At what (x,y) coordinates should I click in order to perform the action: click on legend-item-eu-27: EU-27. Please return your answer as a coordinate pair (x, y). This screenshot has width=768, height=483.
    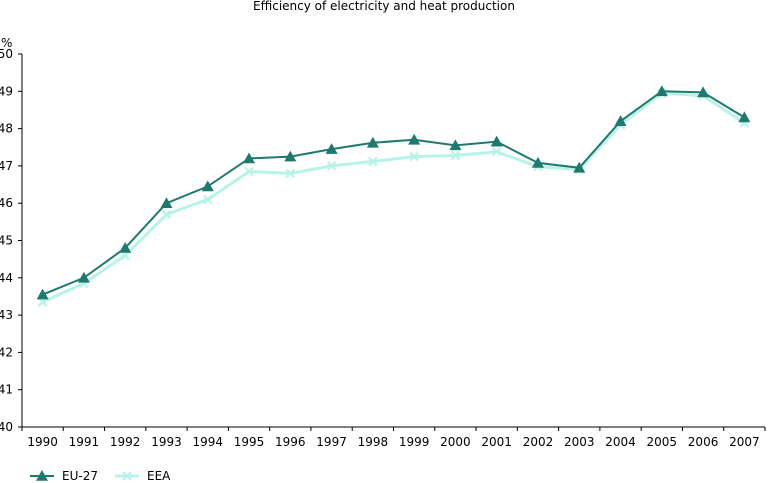
    Looking at the image, I should click on (64, 476).